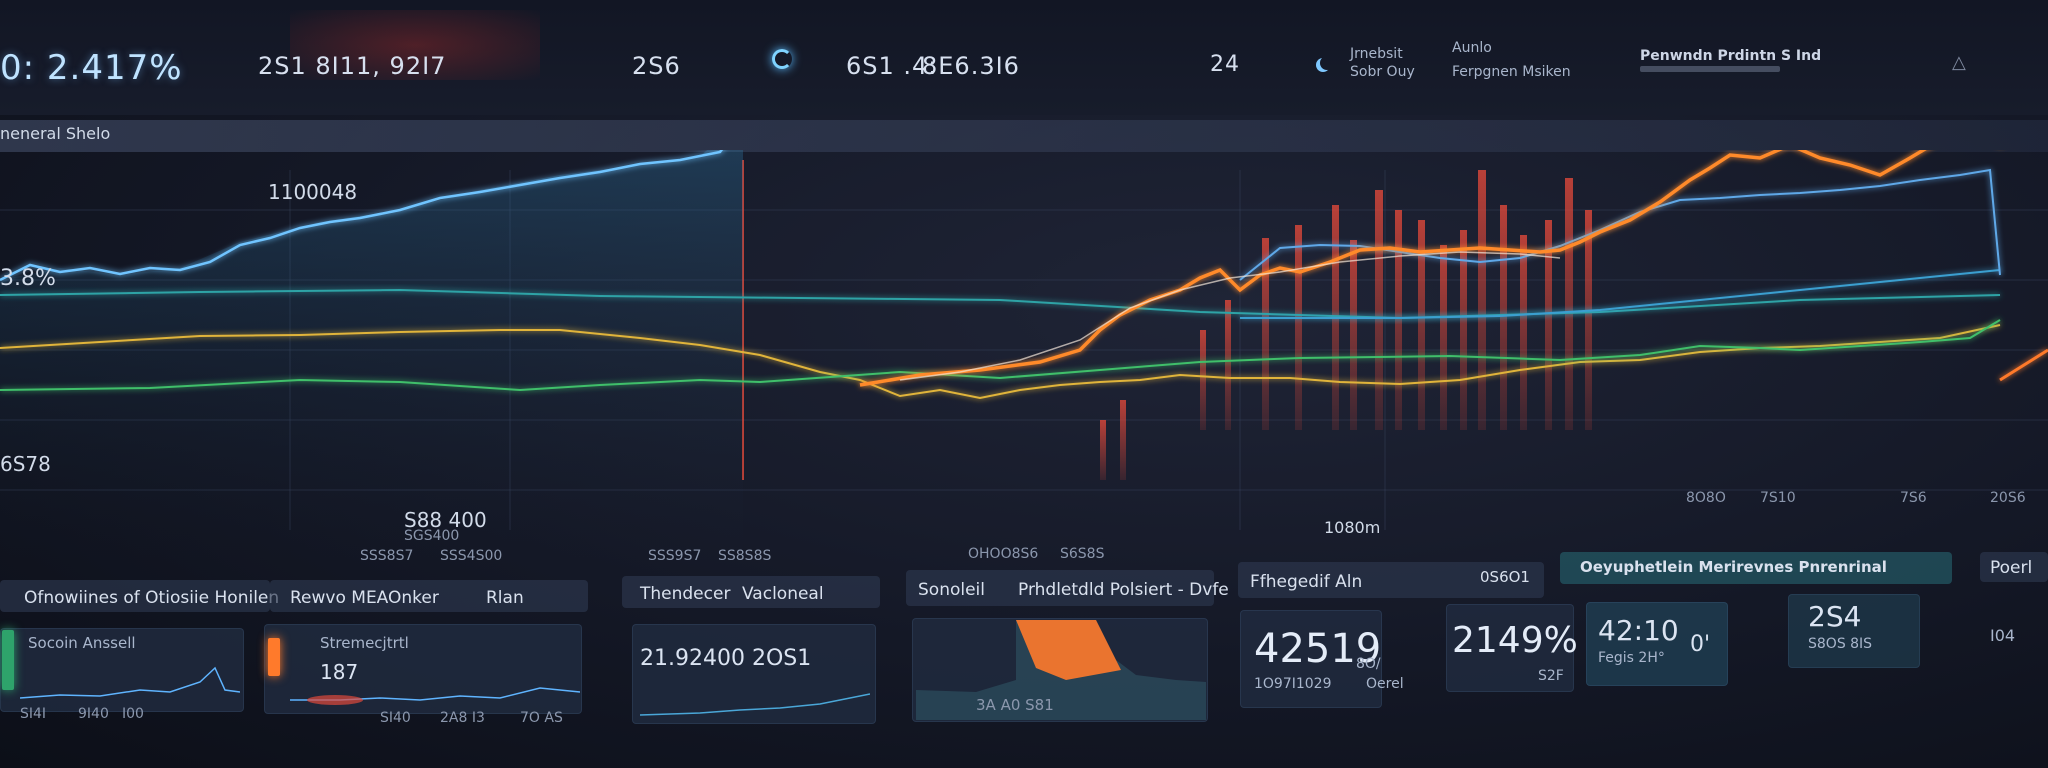 The image size is (2048, 768). I want to click on series-cyan-right, so click(1620, 294).